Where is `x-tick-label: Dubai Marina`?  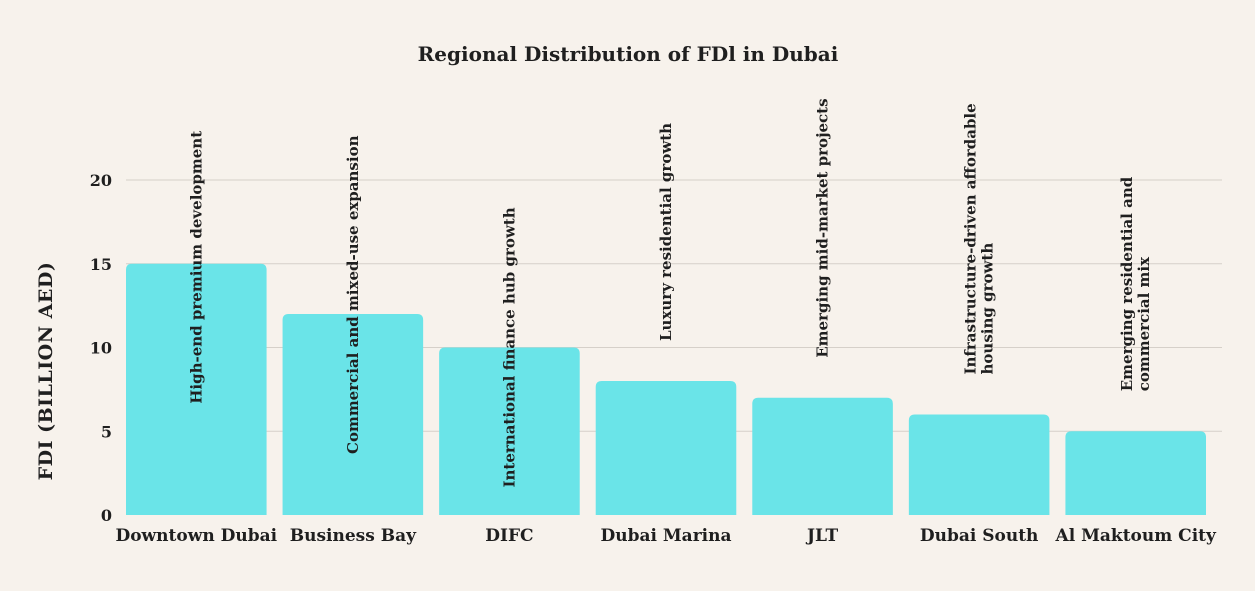 x-tick-label: Dubai Marina is located at coordinates (665, 536).